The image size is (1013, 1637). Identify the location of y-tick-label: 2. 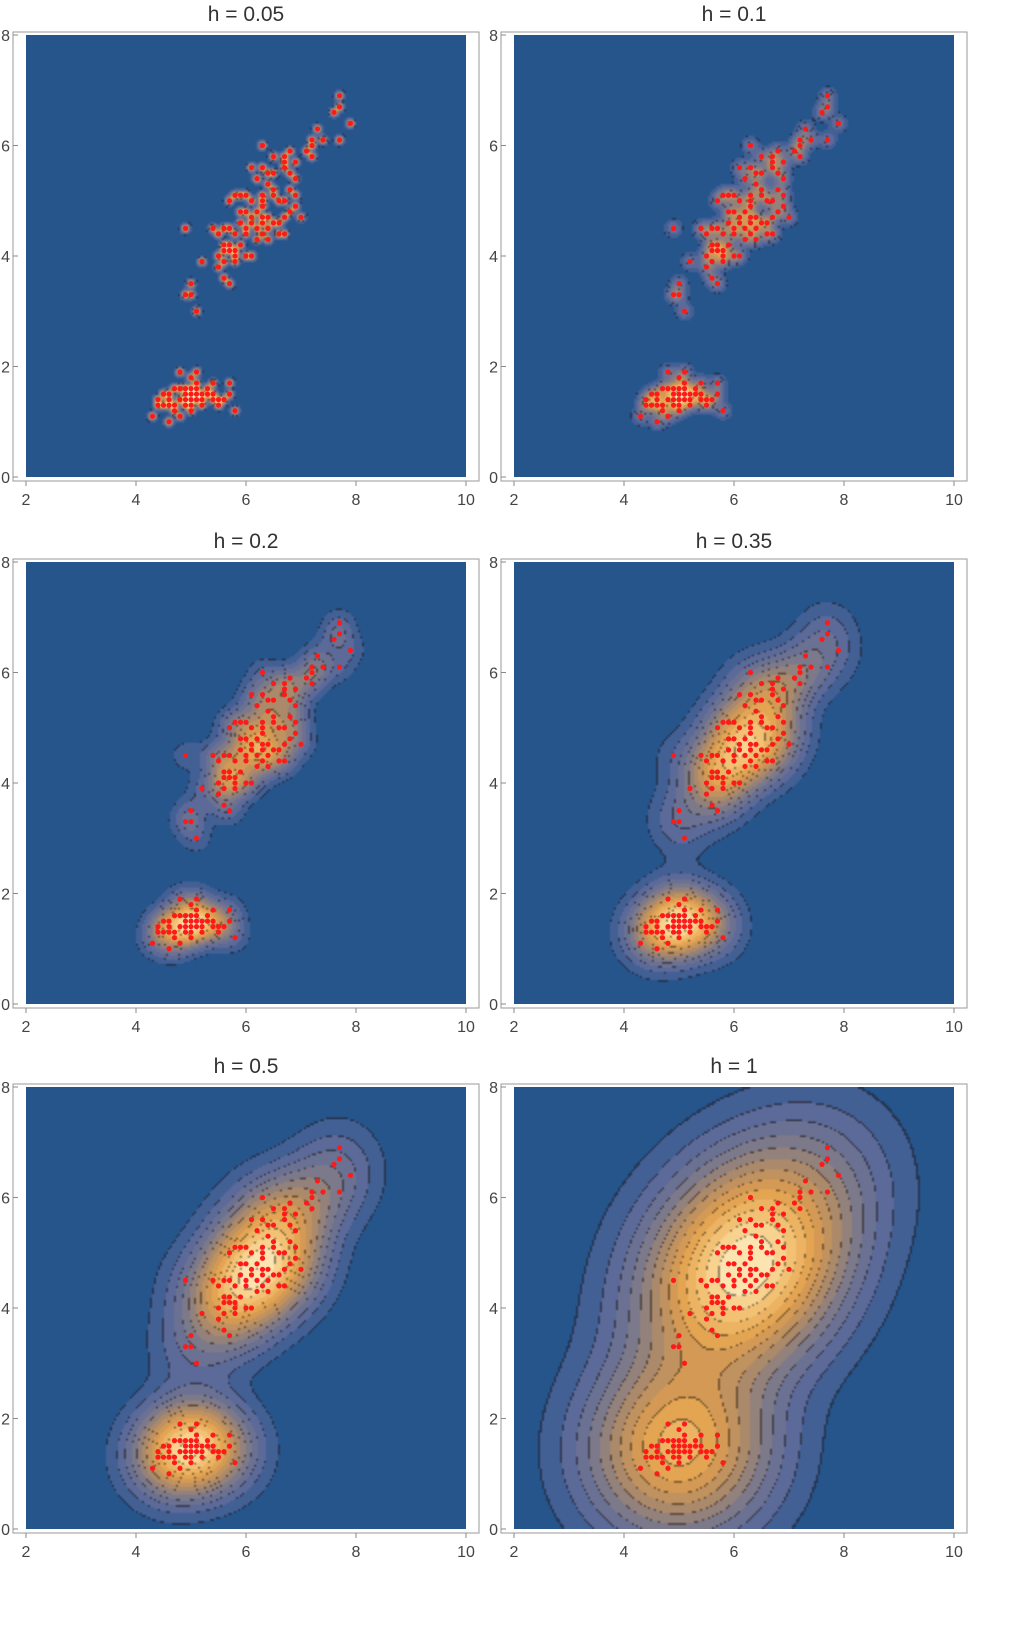
(5, 368).